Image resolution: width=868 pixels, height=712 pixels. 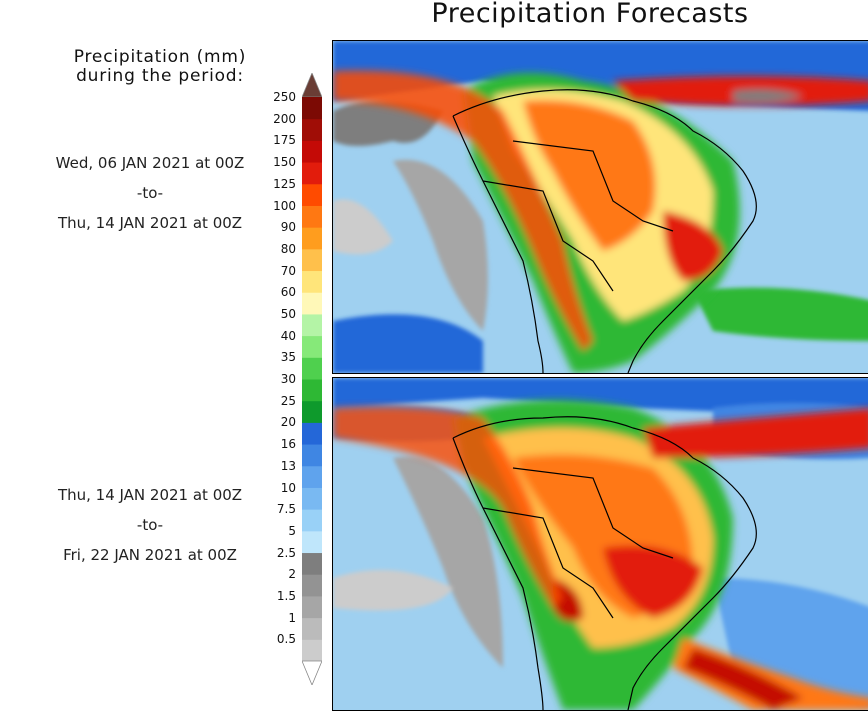 What do you see at coordinates (150, 223) in the screenshot?
I see `period-1-end: Thu, 14 JAN 2021 at 00Z` at bounding box center [150, 223].